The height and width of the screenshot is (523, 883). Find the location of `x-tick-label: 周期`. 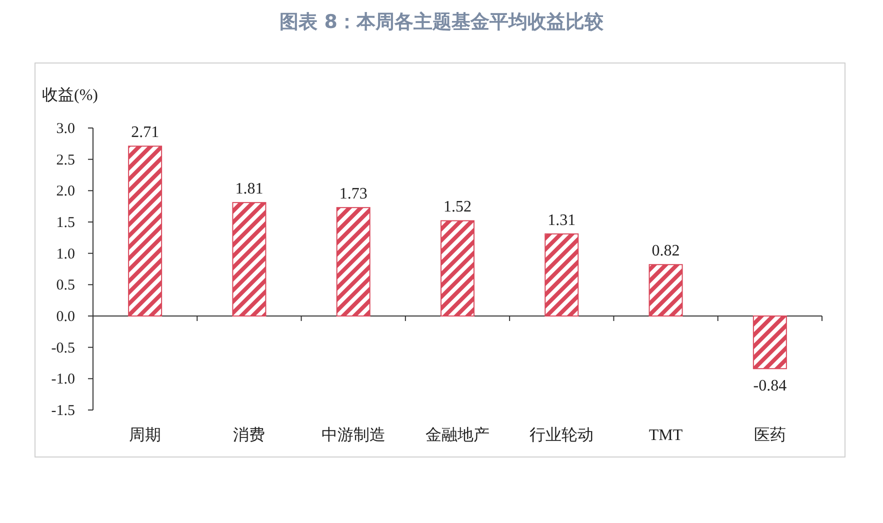

x-tick-label: 周期 is located at coordinates (145, 435).